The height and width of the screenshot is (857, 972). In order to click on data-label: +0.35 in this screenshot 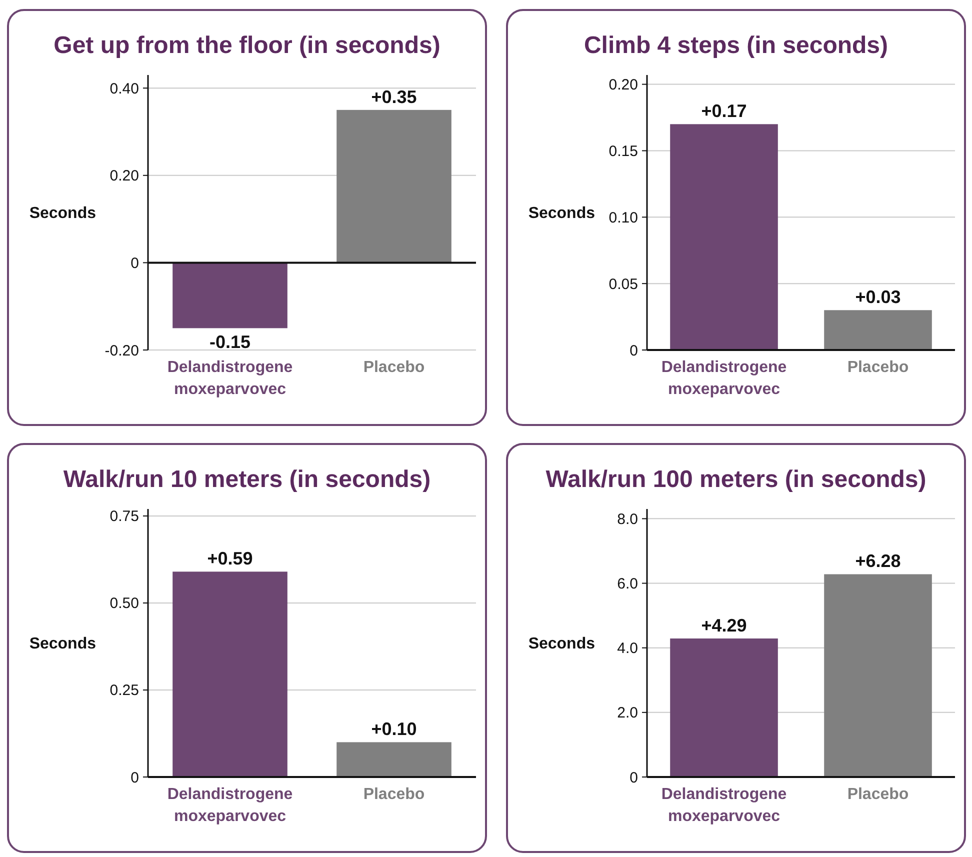, I will do `click(394, 96)`.